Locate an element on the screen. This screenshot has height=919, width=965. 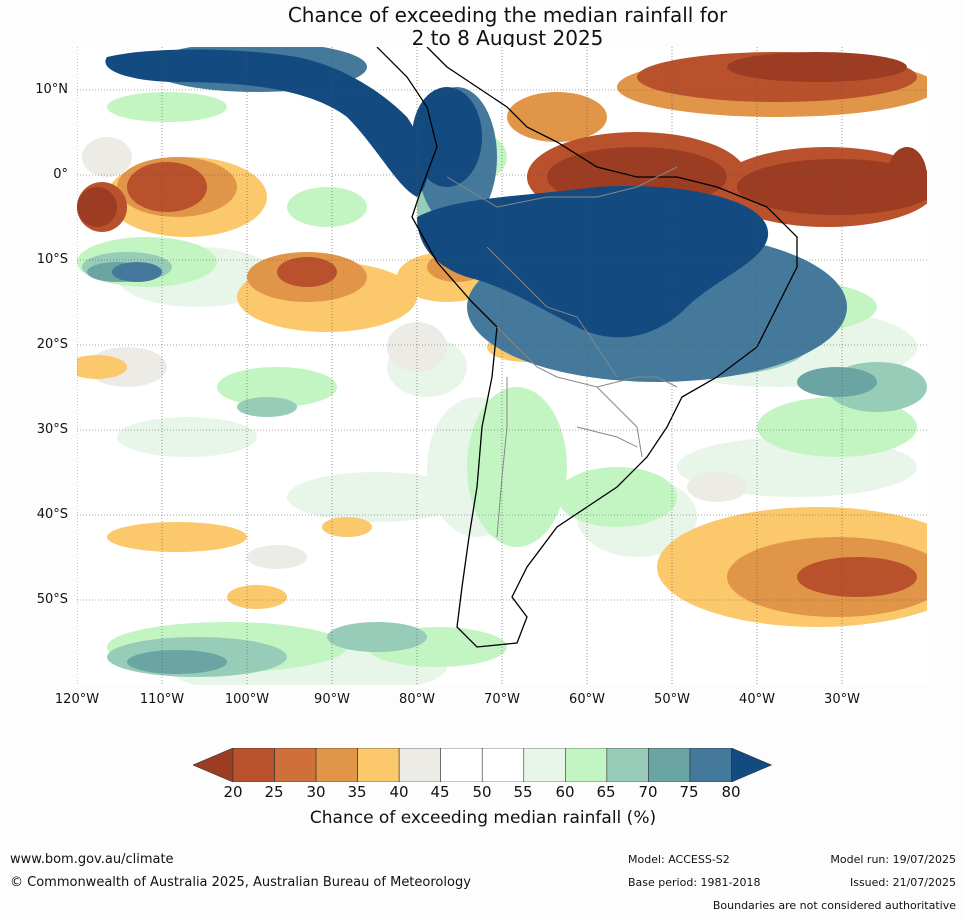
lat-label-10n: 10°N is located at coordinates (51, 89).